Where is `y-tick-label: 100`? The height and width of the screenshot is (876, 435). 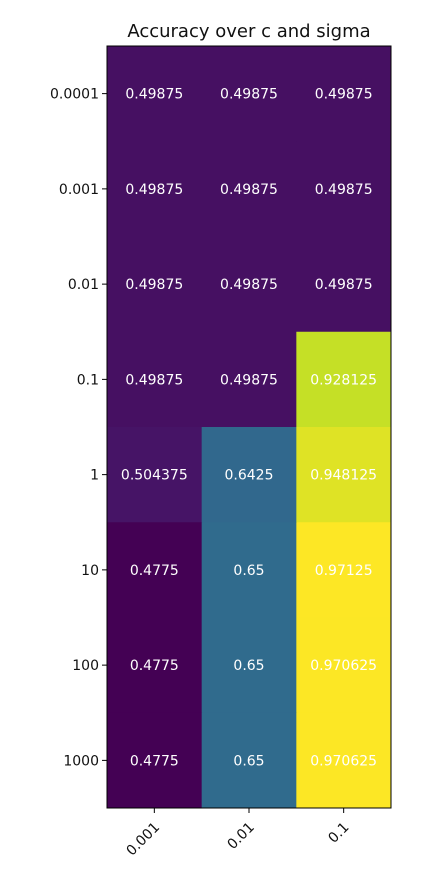
y-tick-label: 100 is located at coordinates (85, 666).